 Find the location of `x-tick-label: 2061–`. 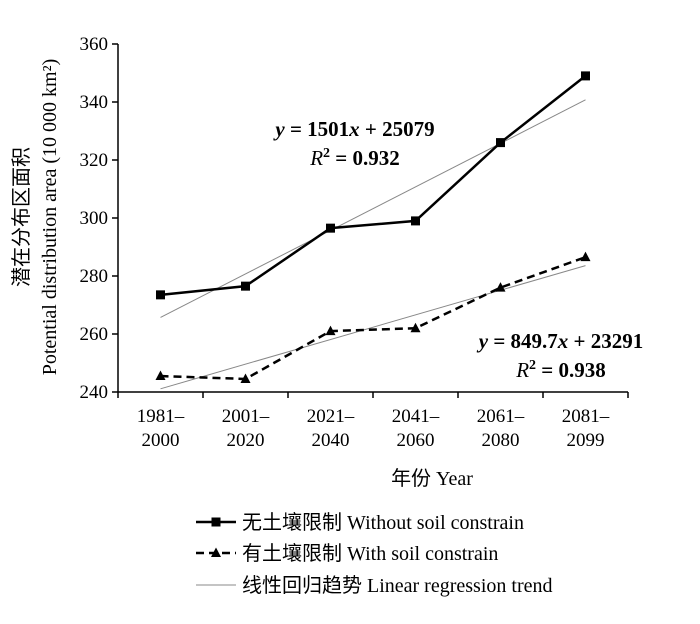

x-tick-label: 2061– is located at coordinates (501, 416).